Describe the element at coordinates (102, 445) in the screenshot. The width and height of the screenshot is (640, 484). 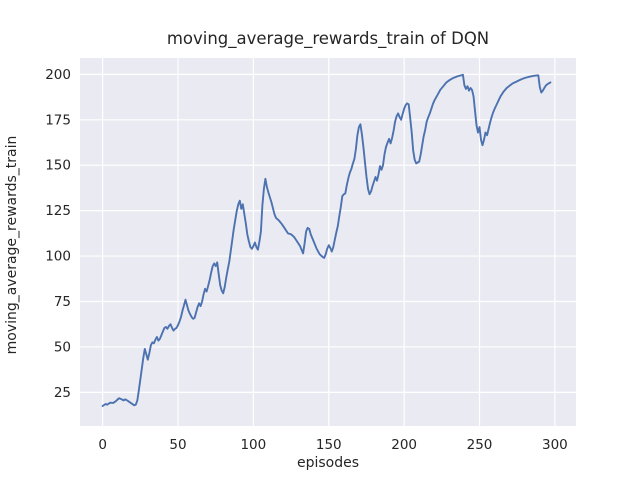
I see `x-tick-label: 0` at that location.